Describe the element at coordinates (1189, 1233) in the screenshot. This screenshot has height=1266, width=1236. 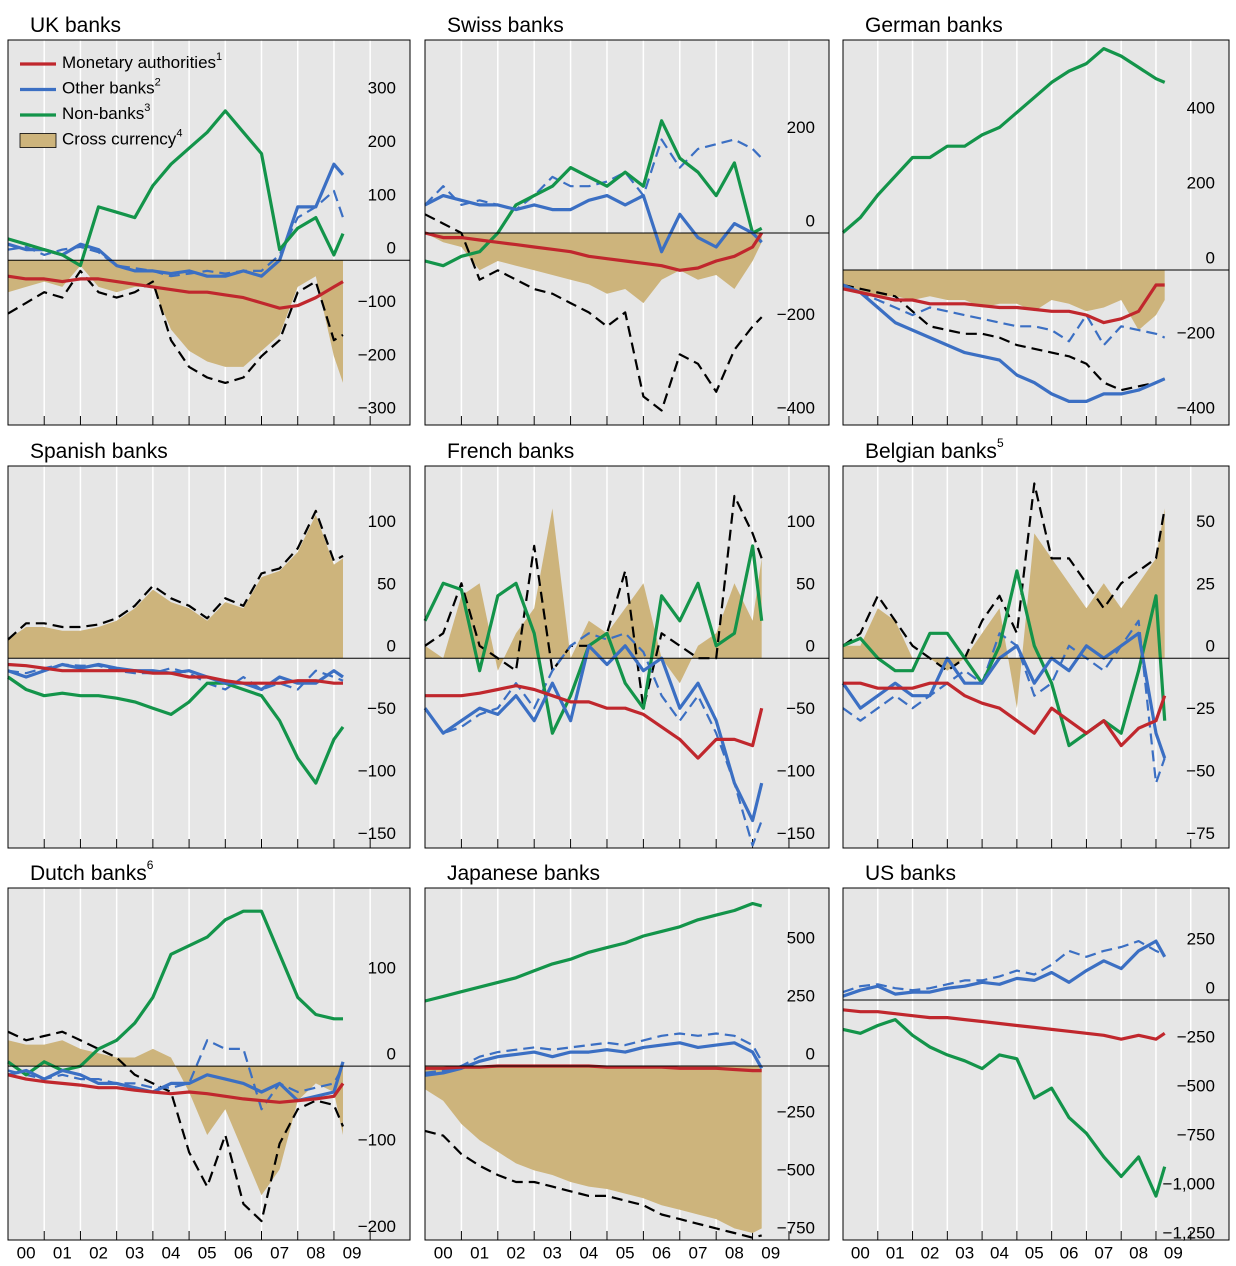
I see `y-tick-label: −1,250` at that location.